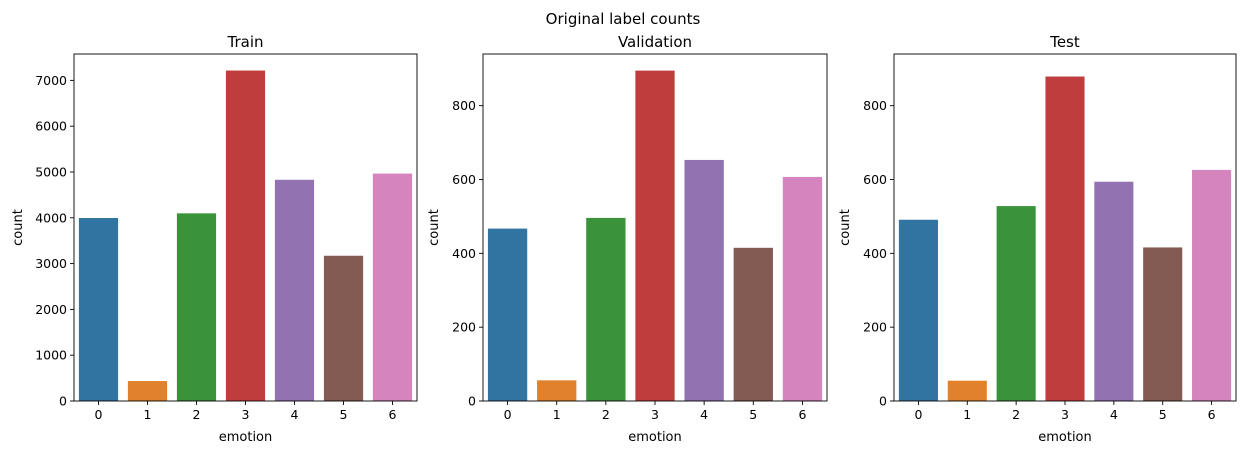  Describe the element at coordinates (51, 217) in the screenshot. I see `y-tick-label: 4000` at that location.